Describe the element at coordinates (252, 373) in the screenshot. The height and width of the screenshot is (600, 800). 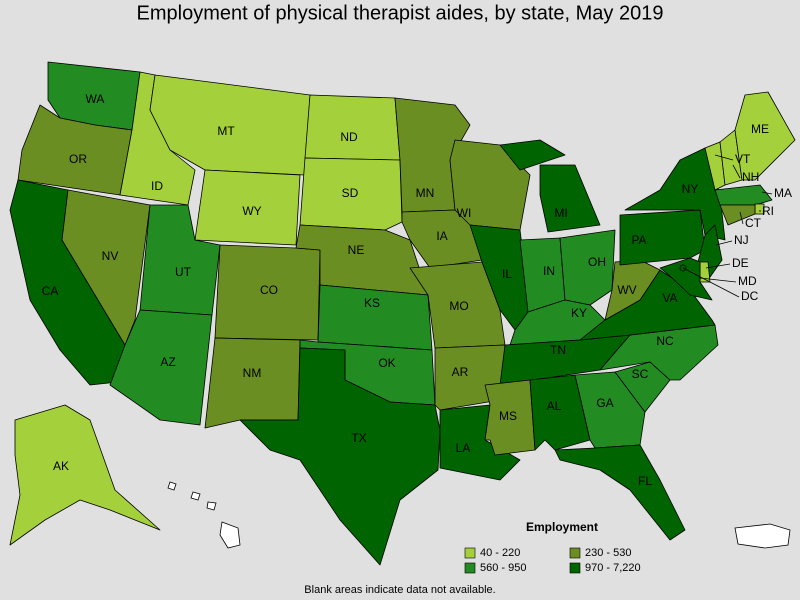
I see `state-label: NM` at that location.